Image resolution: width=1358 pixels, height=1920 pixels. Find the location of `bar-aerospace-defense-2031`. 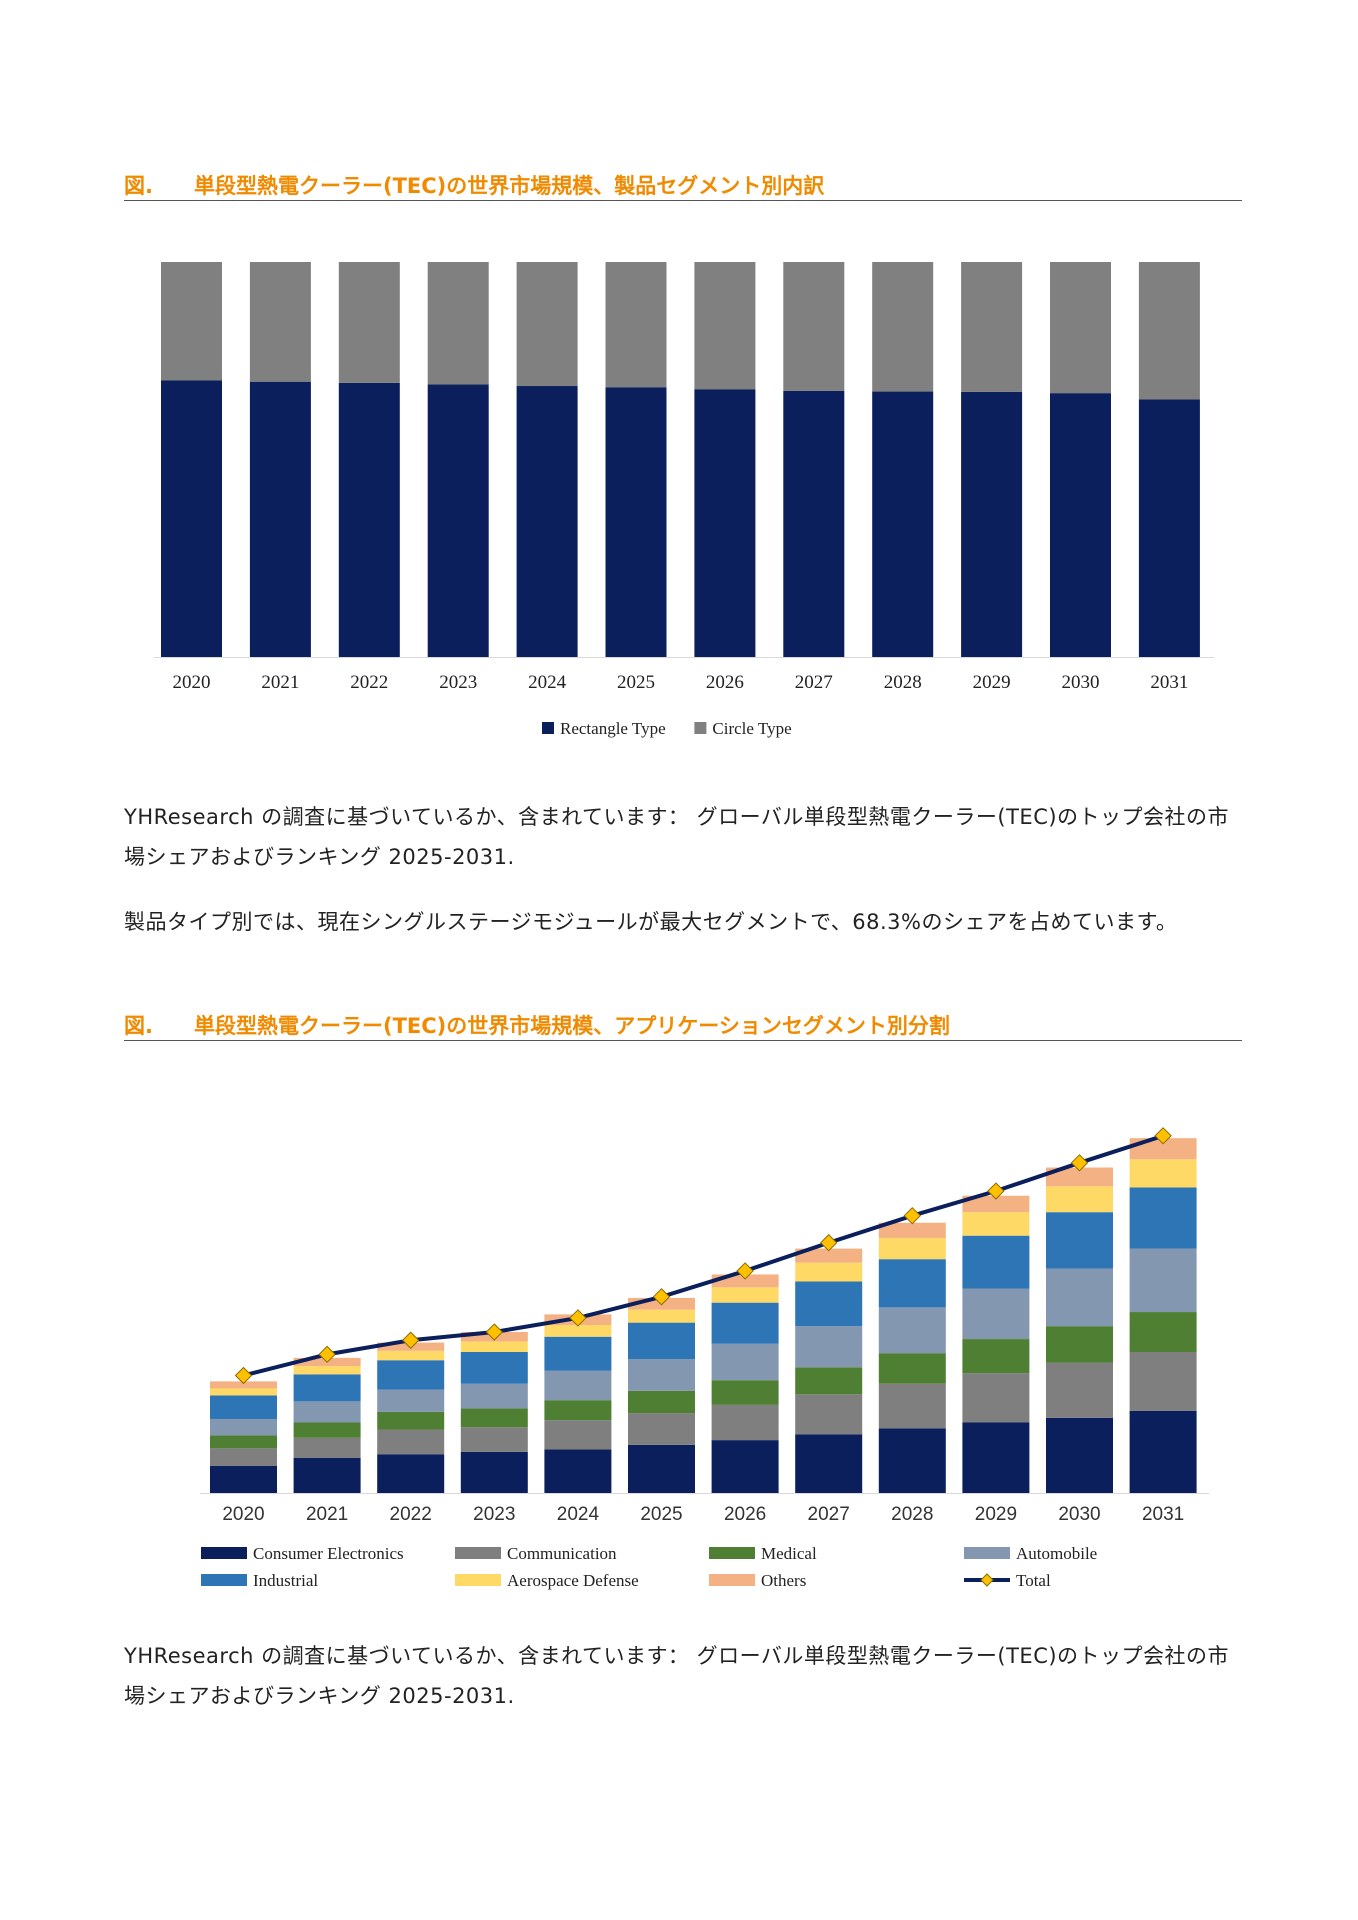

bar-aerospace-defense-2031 is located at coordinates (1163, 1173).